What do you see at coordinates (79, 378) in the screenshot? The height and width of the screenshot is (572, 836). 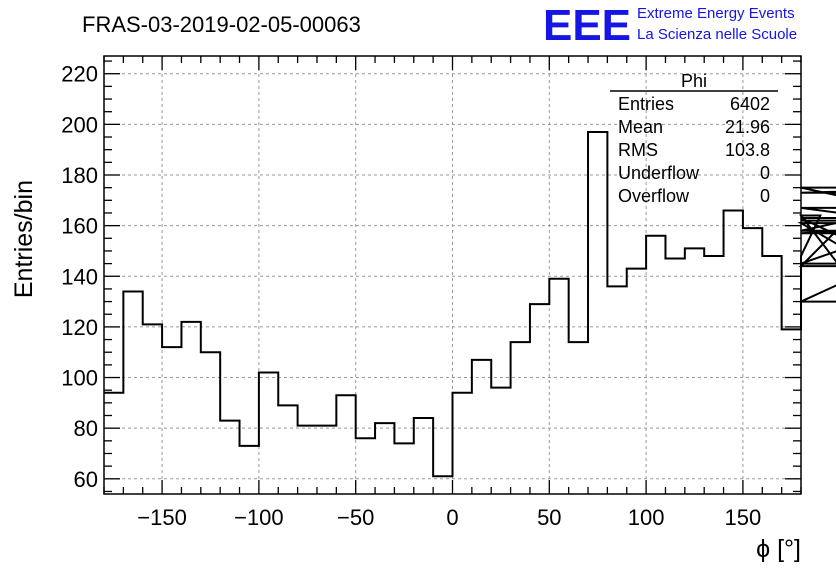 I see `y-tick-label: 100` at bounding box center [79, 378].